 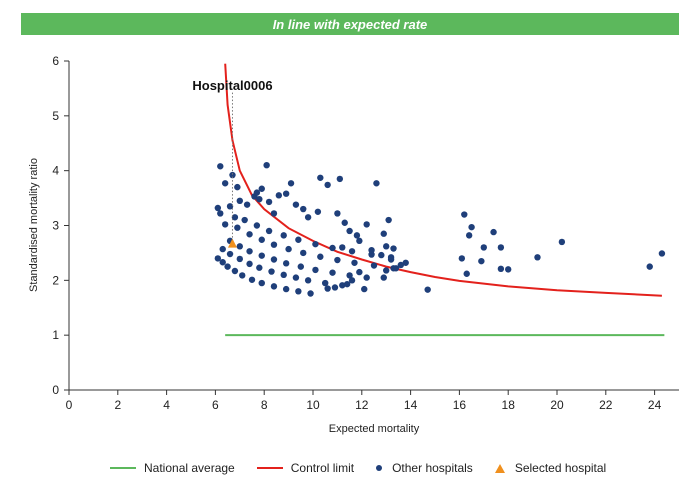 What do you see at coordinates (322, 468) in the screenshot?
I see `legend-label-control: Control limit` at bounding box center [322, 468].